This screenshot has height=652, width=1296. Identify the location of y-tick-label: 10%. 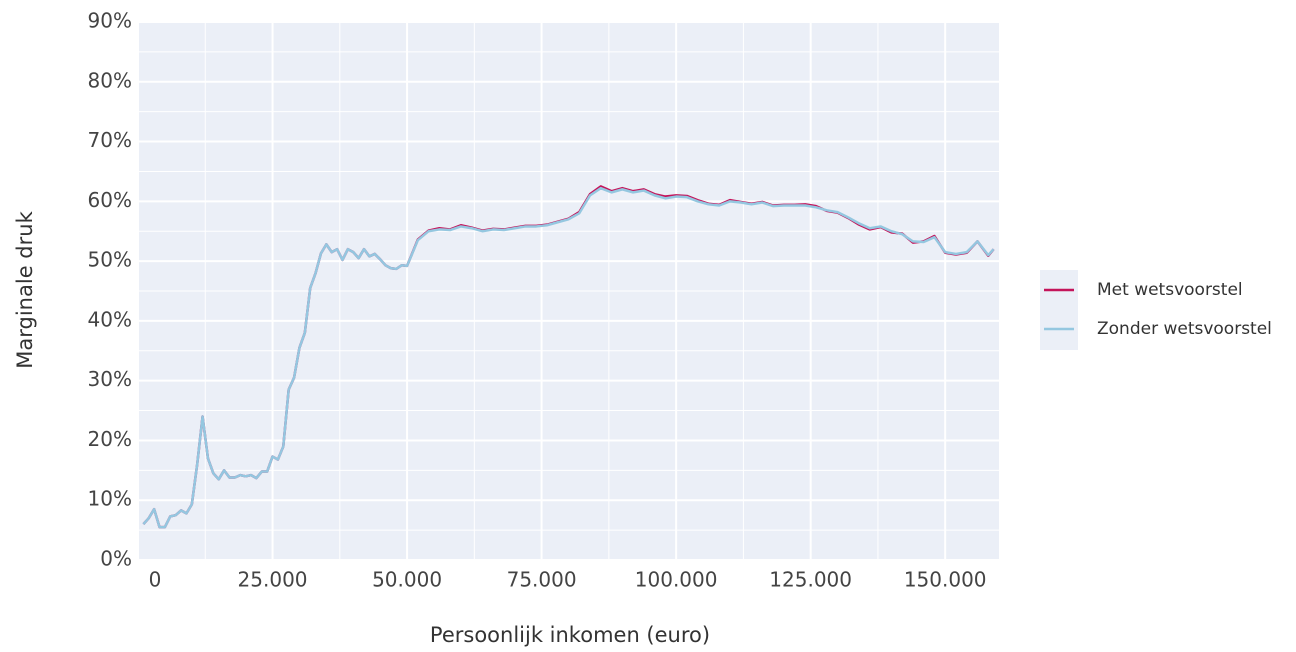
(110, 499).